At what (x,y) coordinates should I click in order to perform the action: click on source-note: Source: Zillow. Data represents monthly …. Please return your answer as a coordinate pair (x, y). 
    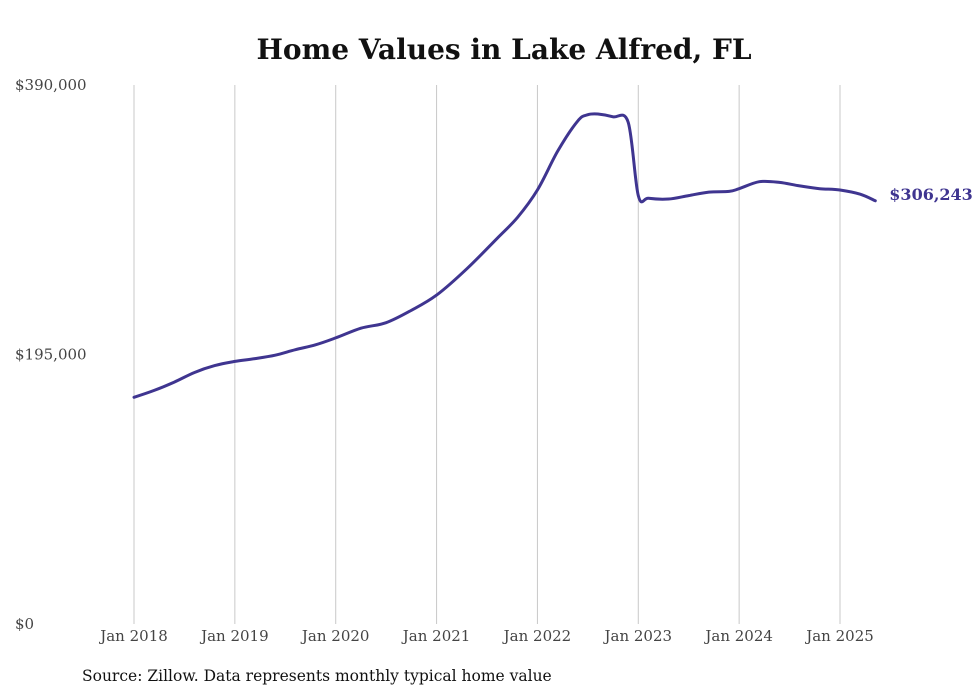
    Looking at the image, I should click on (317, 676).